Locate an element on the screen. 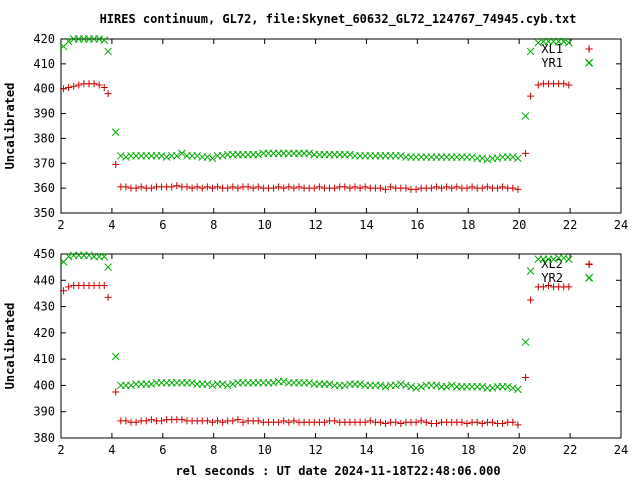 The width and height of the screenshot is (640, 480). y-tick-label: 350 is located at coordinates (44, 213).